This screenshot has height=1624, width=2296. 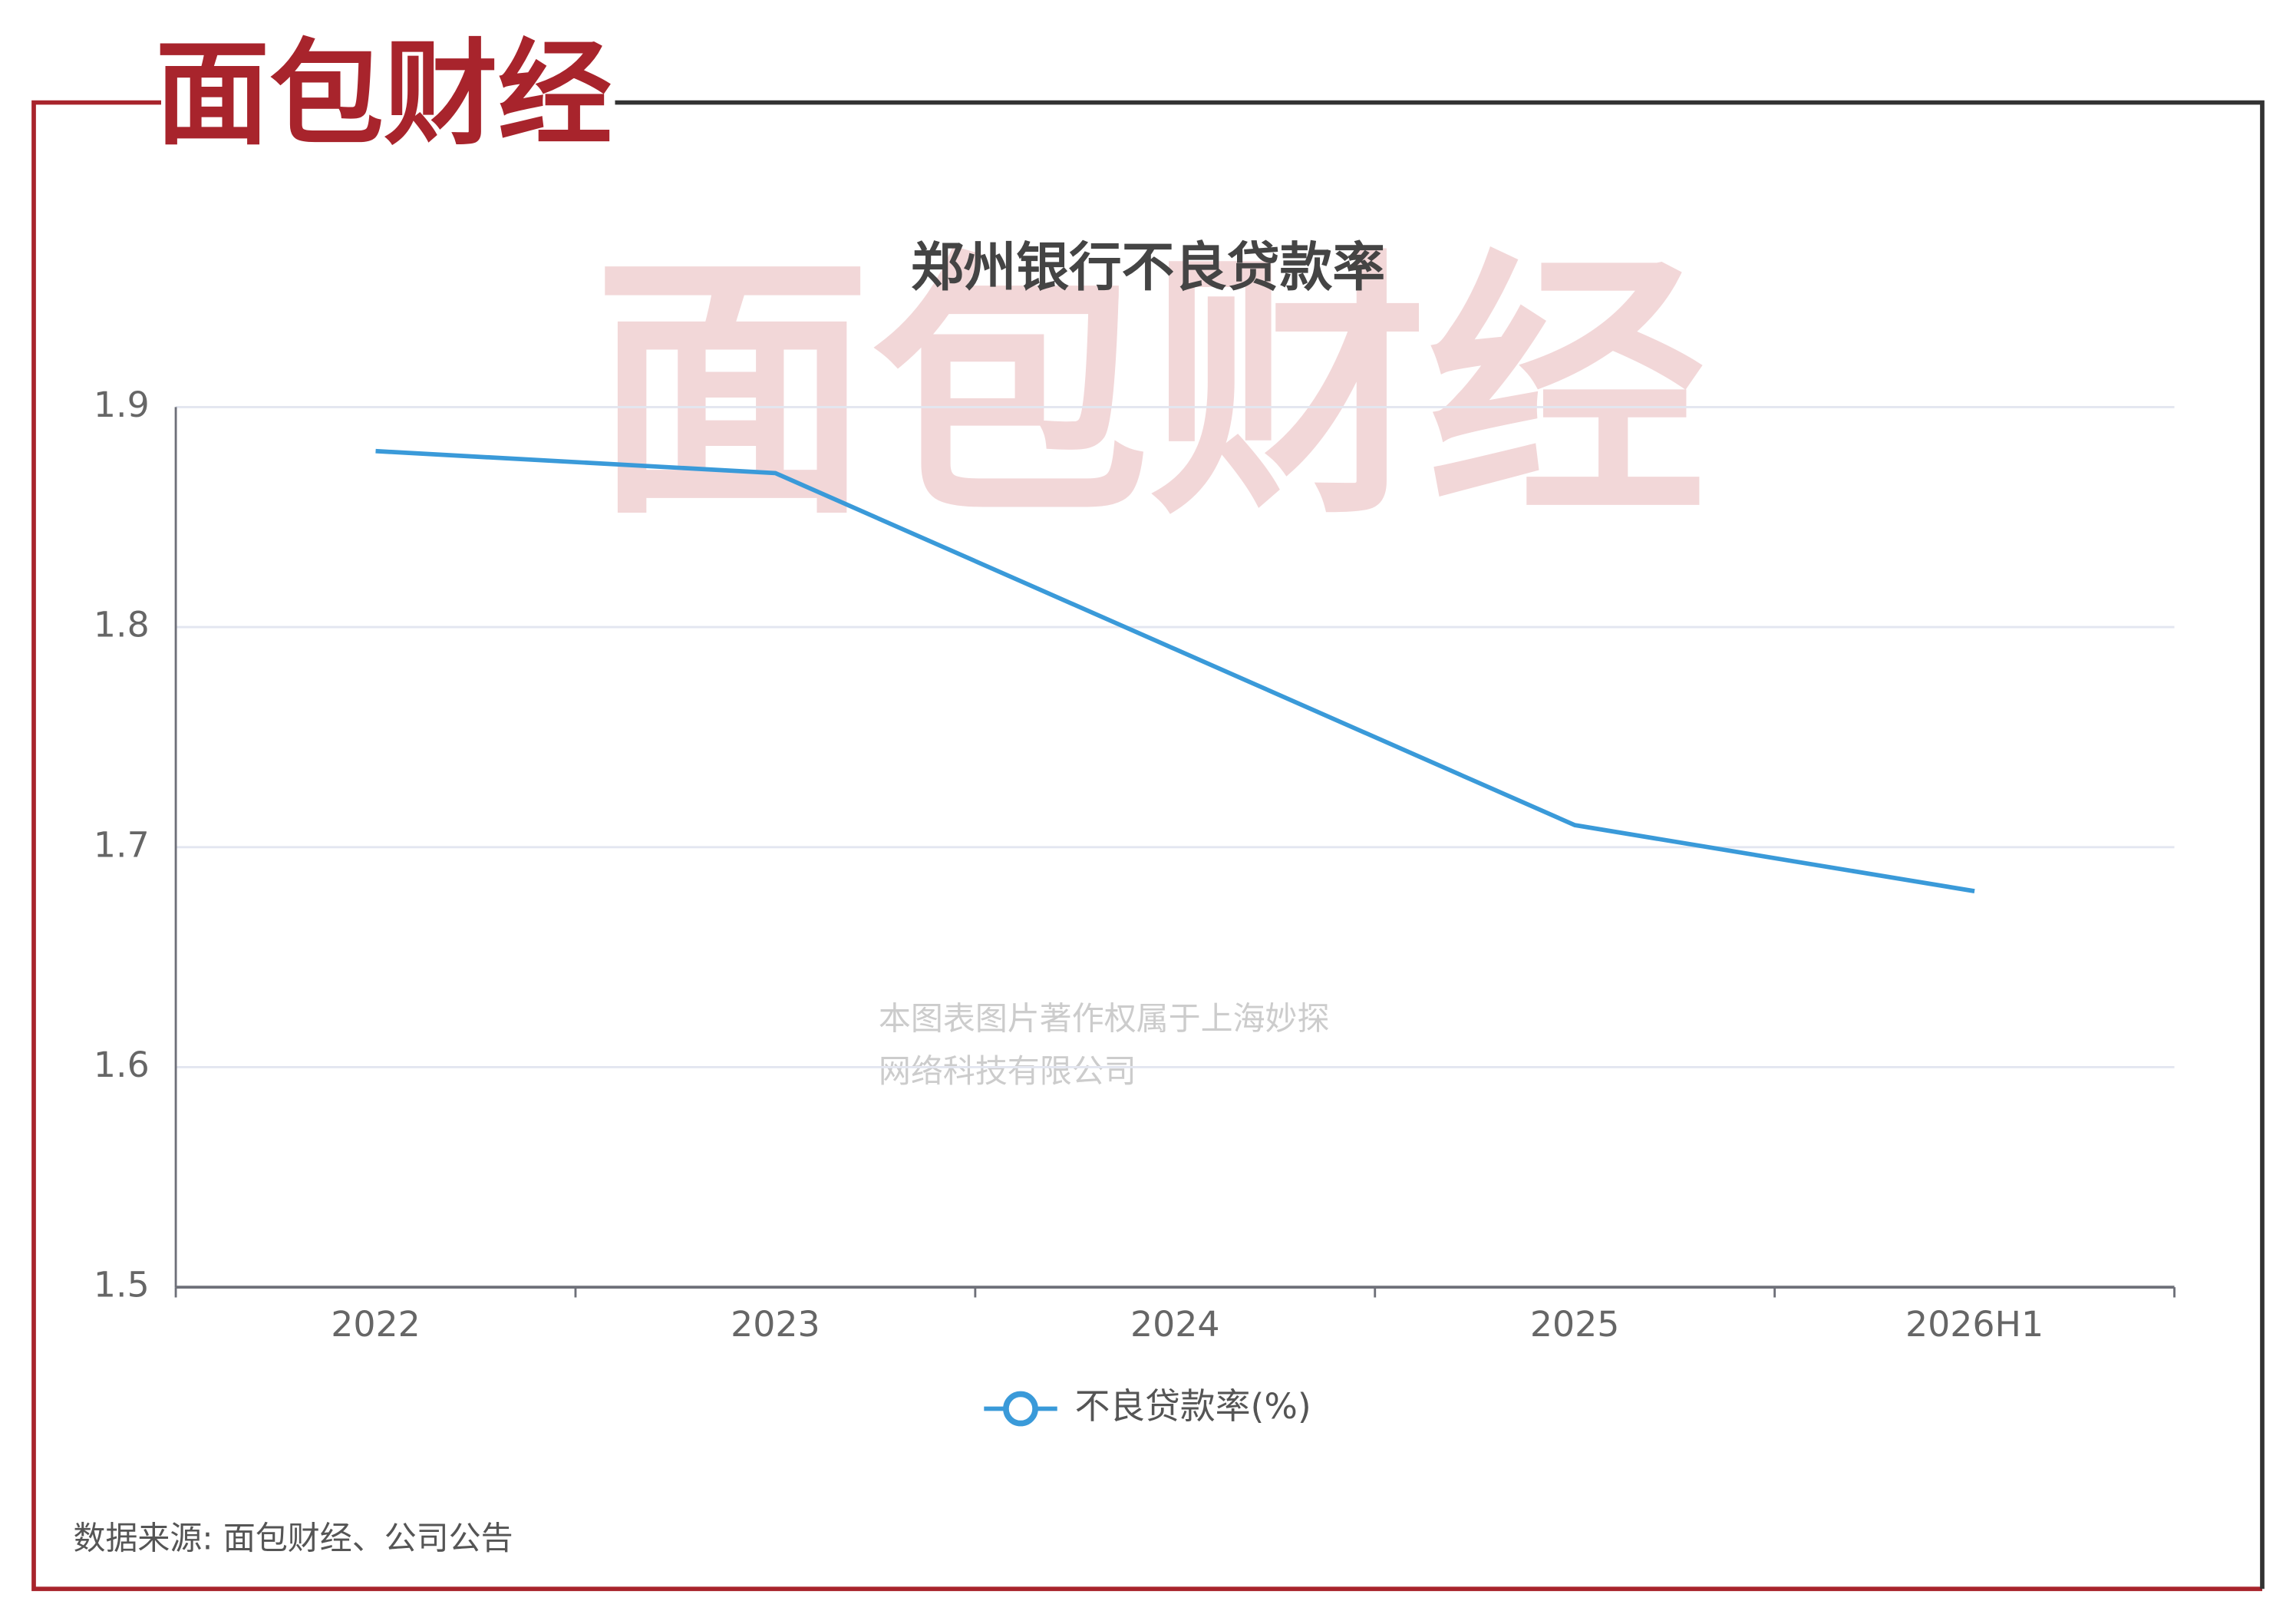 I want to click on watermark-logo: 面包财经, so click(x=1149, y=390).